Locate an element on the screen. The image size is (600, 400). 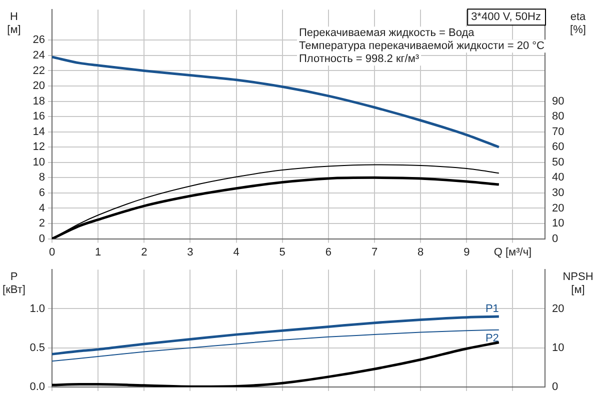
y2-tick-label: 80 is located at coordinates (558, 116).